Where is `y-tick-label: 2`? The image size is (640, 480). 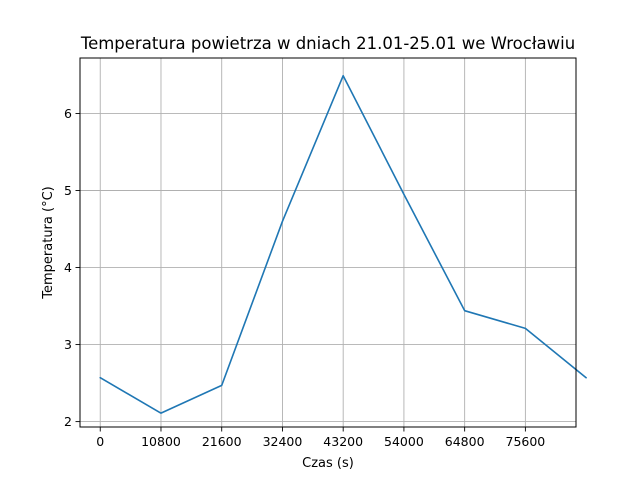
y-tick-label: 2 is located at coordinates (68, 421).